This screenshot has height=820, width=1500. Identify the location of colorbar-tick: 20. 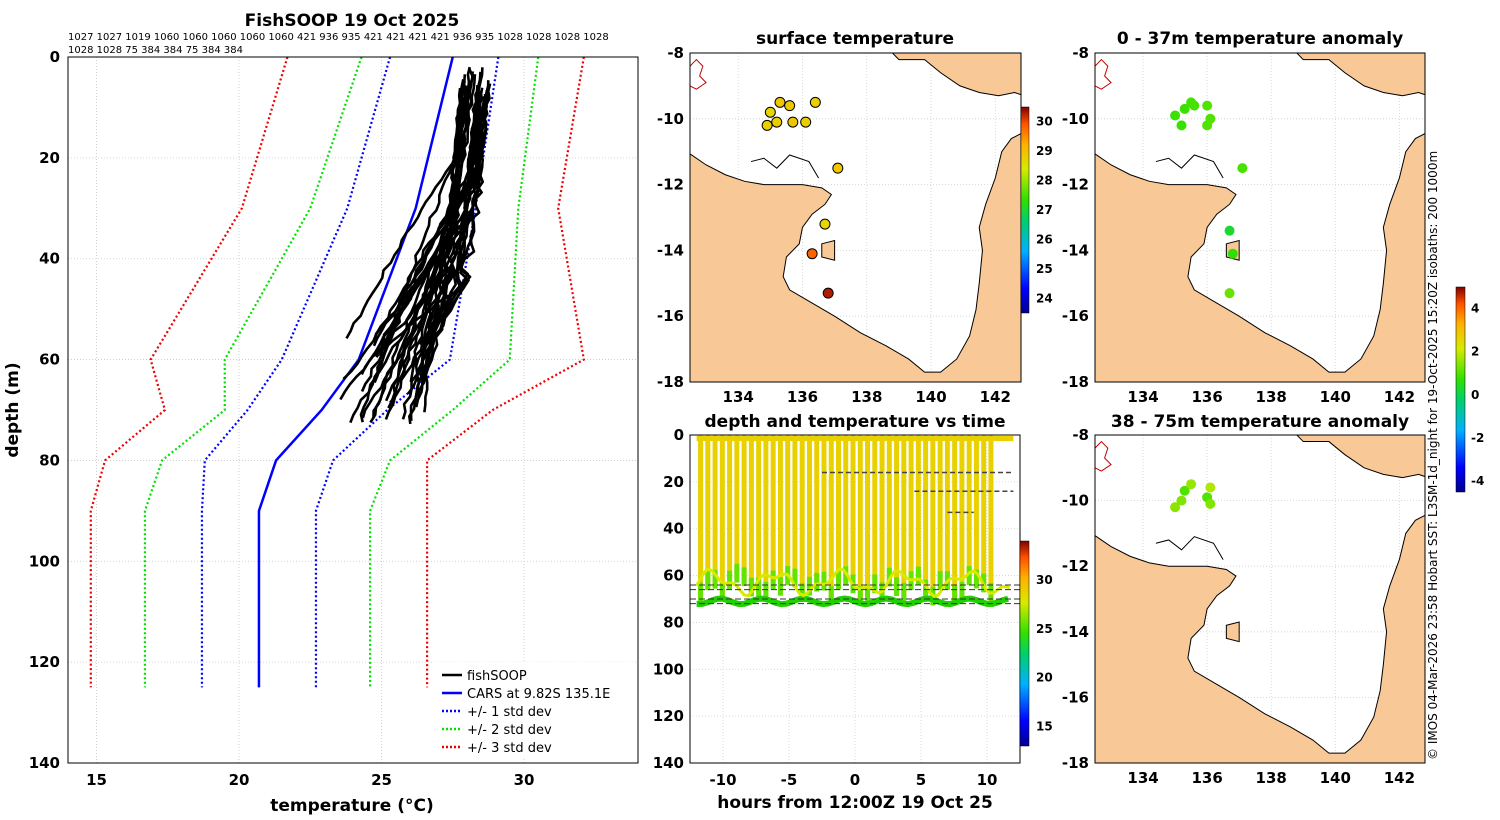
(1044, 678).